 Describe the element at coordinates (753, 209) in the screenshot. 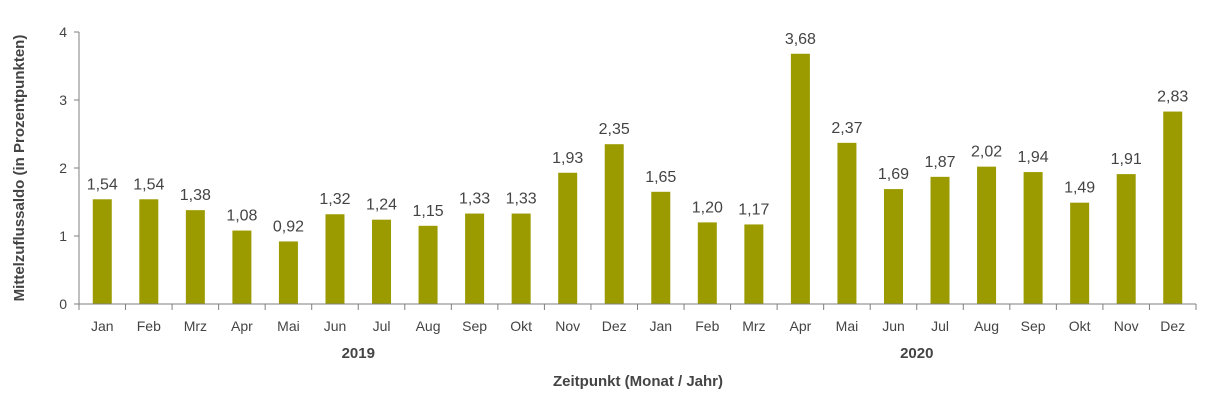

I see `data-label: 1,17` at that location.